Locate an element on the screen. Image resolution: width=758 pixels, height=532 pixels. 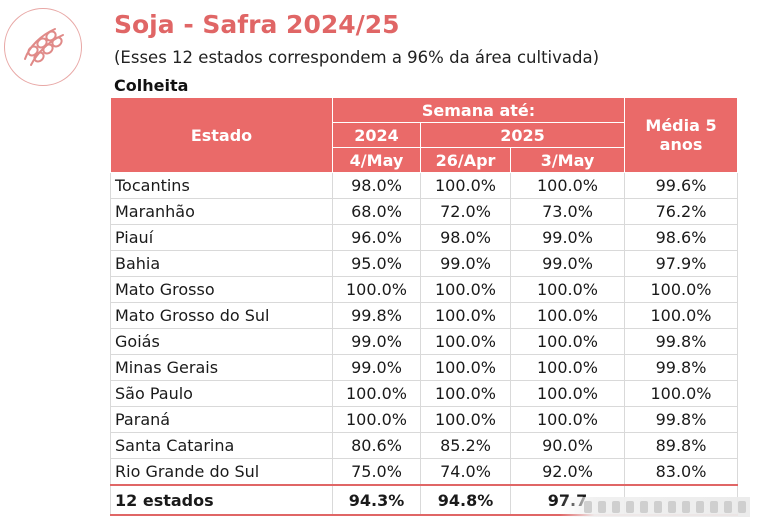
section-title: Colheita is located at coordinates (151, 85).